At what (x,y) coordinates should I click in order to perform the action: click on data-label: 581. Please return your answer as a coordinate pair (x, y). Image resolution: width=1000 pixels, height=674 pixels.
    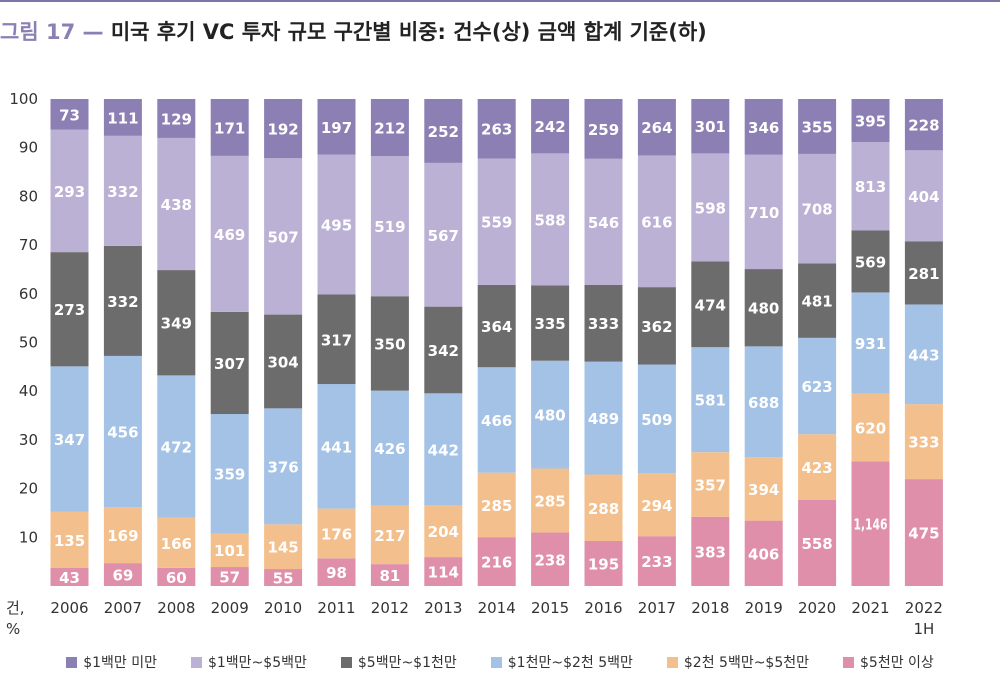
    Looking at the image, I should click on (710, 401).